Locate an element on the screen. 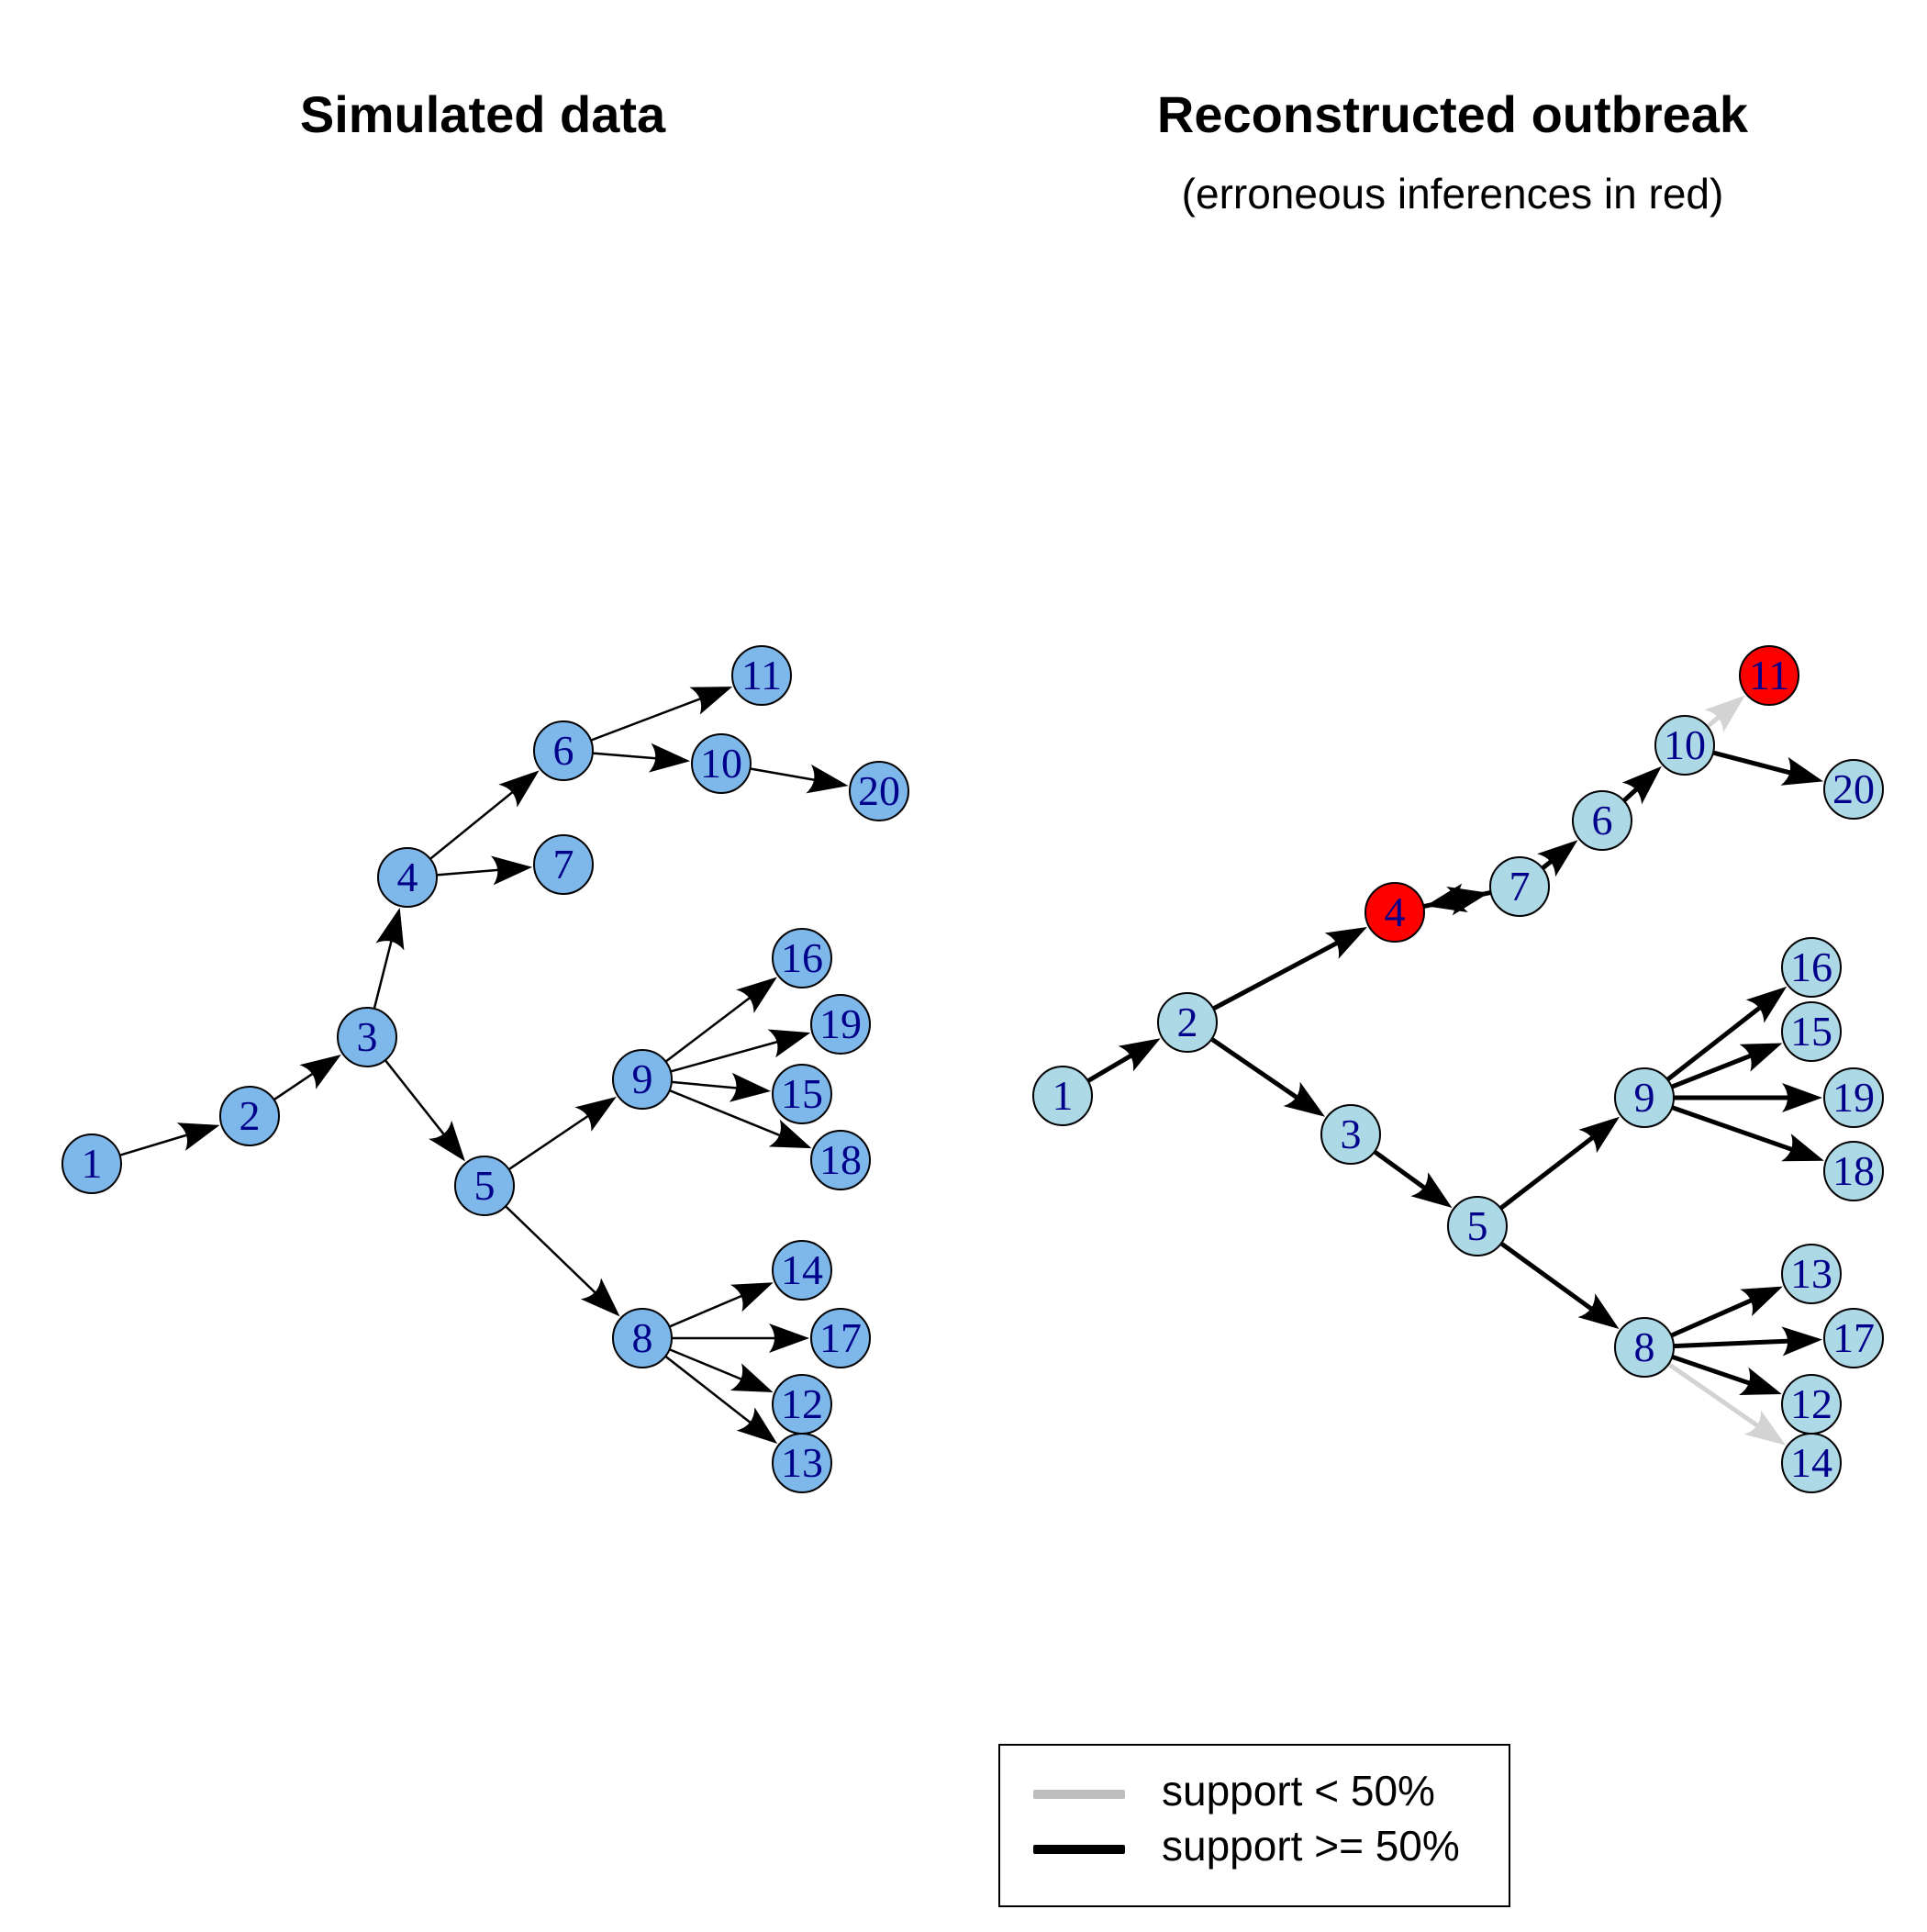  legend-item-low: support < 50% is located at coordinates (1254, 1793).